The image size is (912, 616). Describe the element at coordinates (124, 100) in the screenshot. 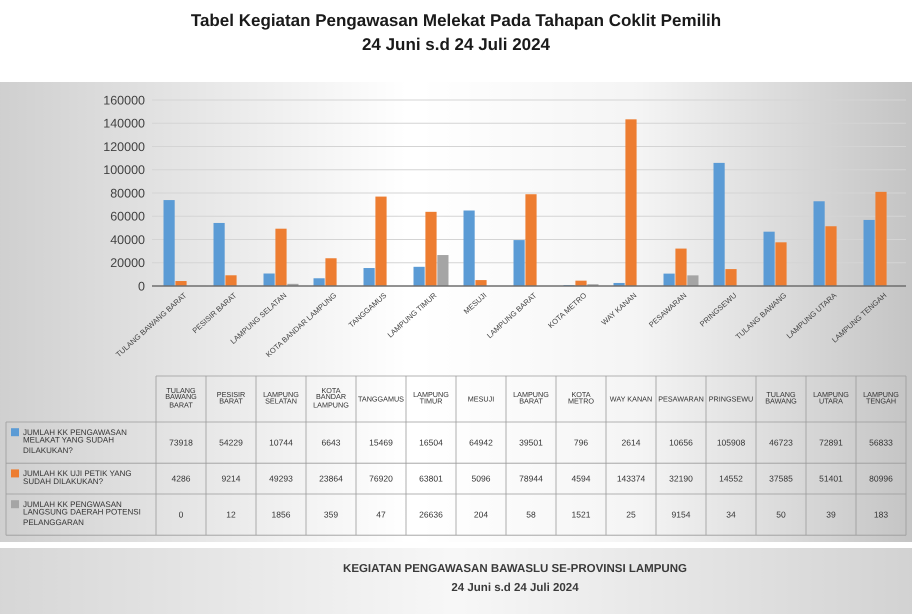

I see `y-tick-label: 160000` at that location.